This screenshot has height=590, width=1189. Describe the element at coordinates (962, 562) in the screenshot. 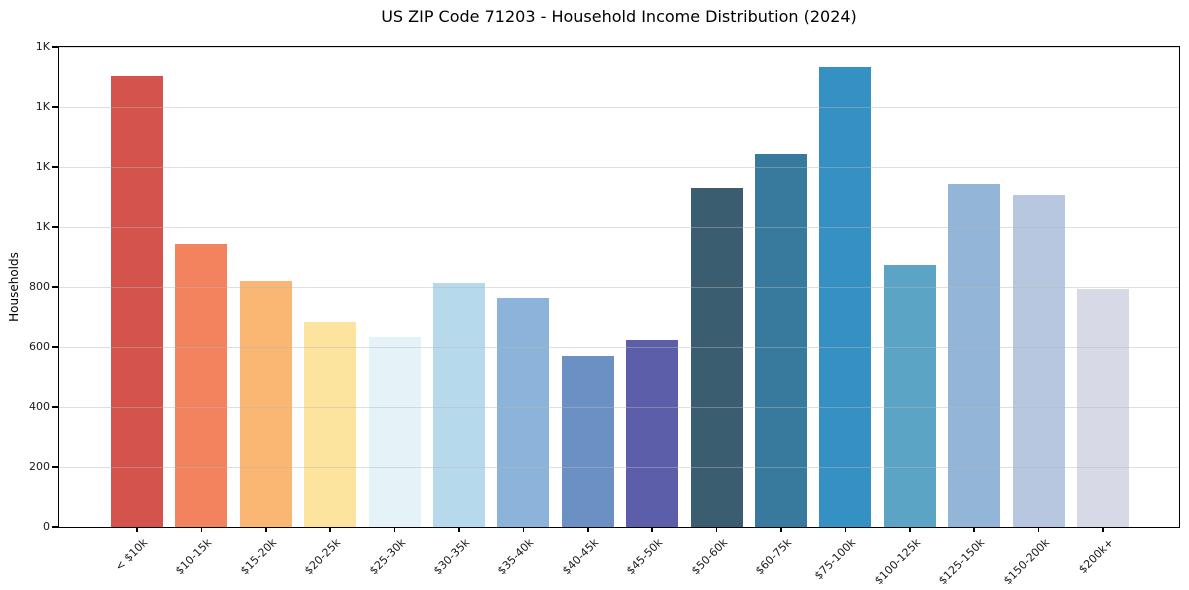

I see `x-tick-label: $125-150k` at that location.